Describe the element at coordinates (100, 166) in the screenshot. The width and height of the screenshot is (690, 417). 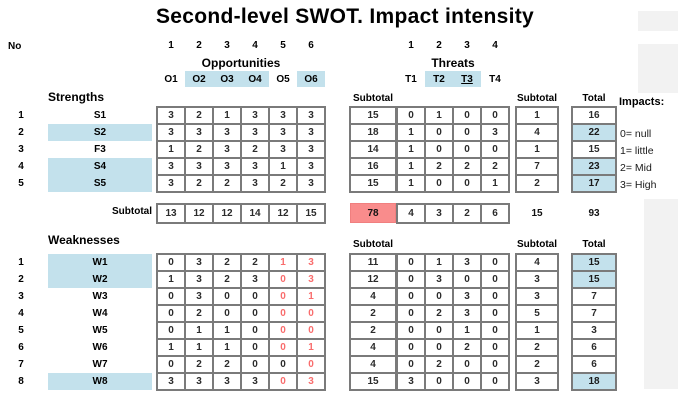
I see `row-name: S4` at that location.